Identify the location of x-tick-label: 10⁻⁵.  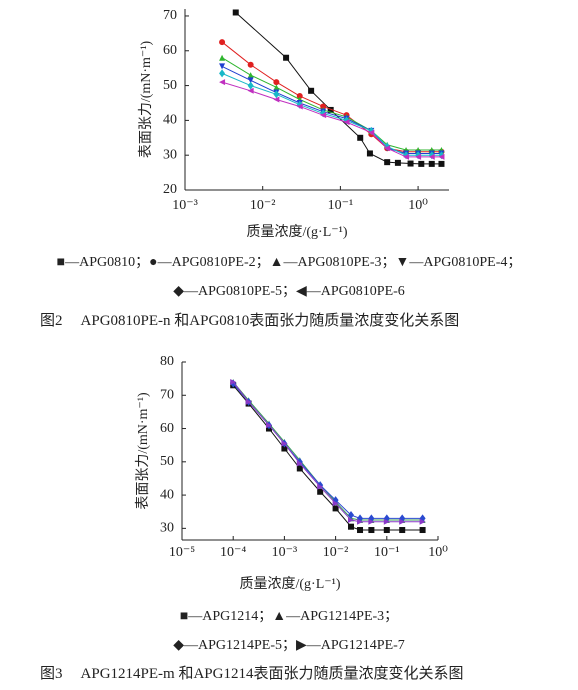
(182, 552).